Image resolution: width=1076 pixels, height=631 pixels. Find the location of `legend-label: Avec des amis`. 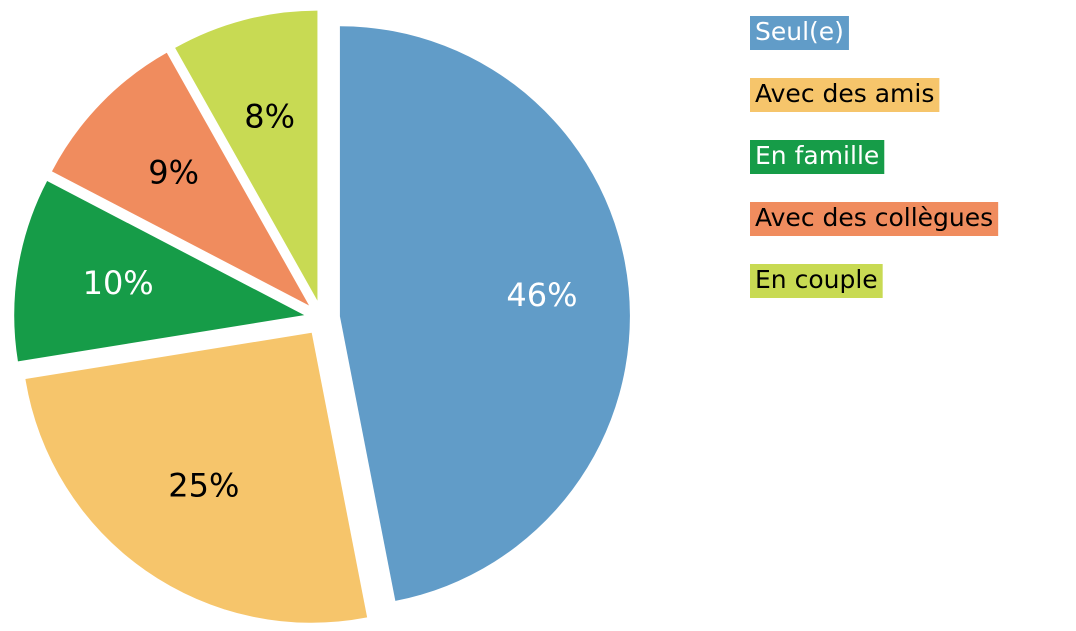

legend-label: Avec des amis is located at coordinates (844, 93).